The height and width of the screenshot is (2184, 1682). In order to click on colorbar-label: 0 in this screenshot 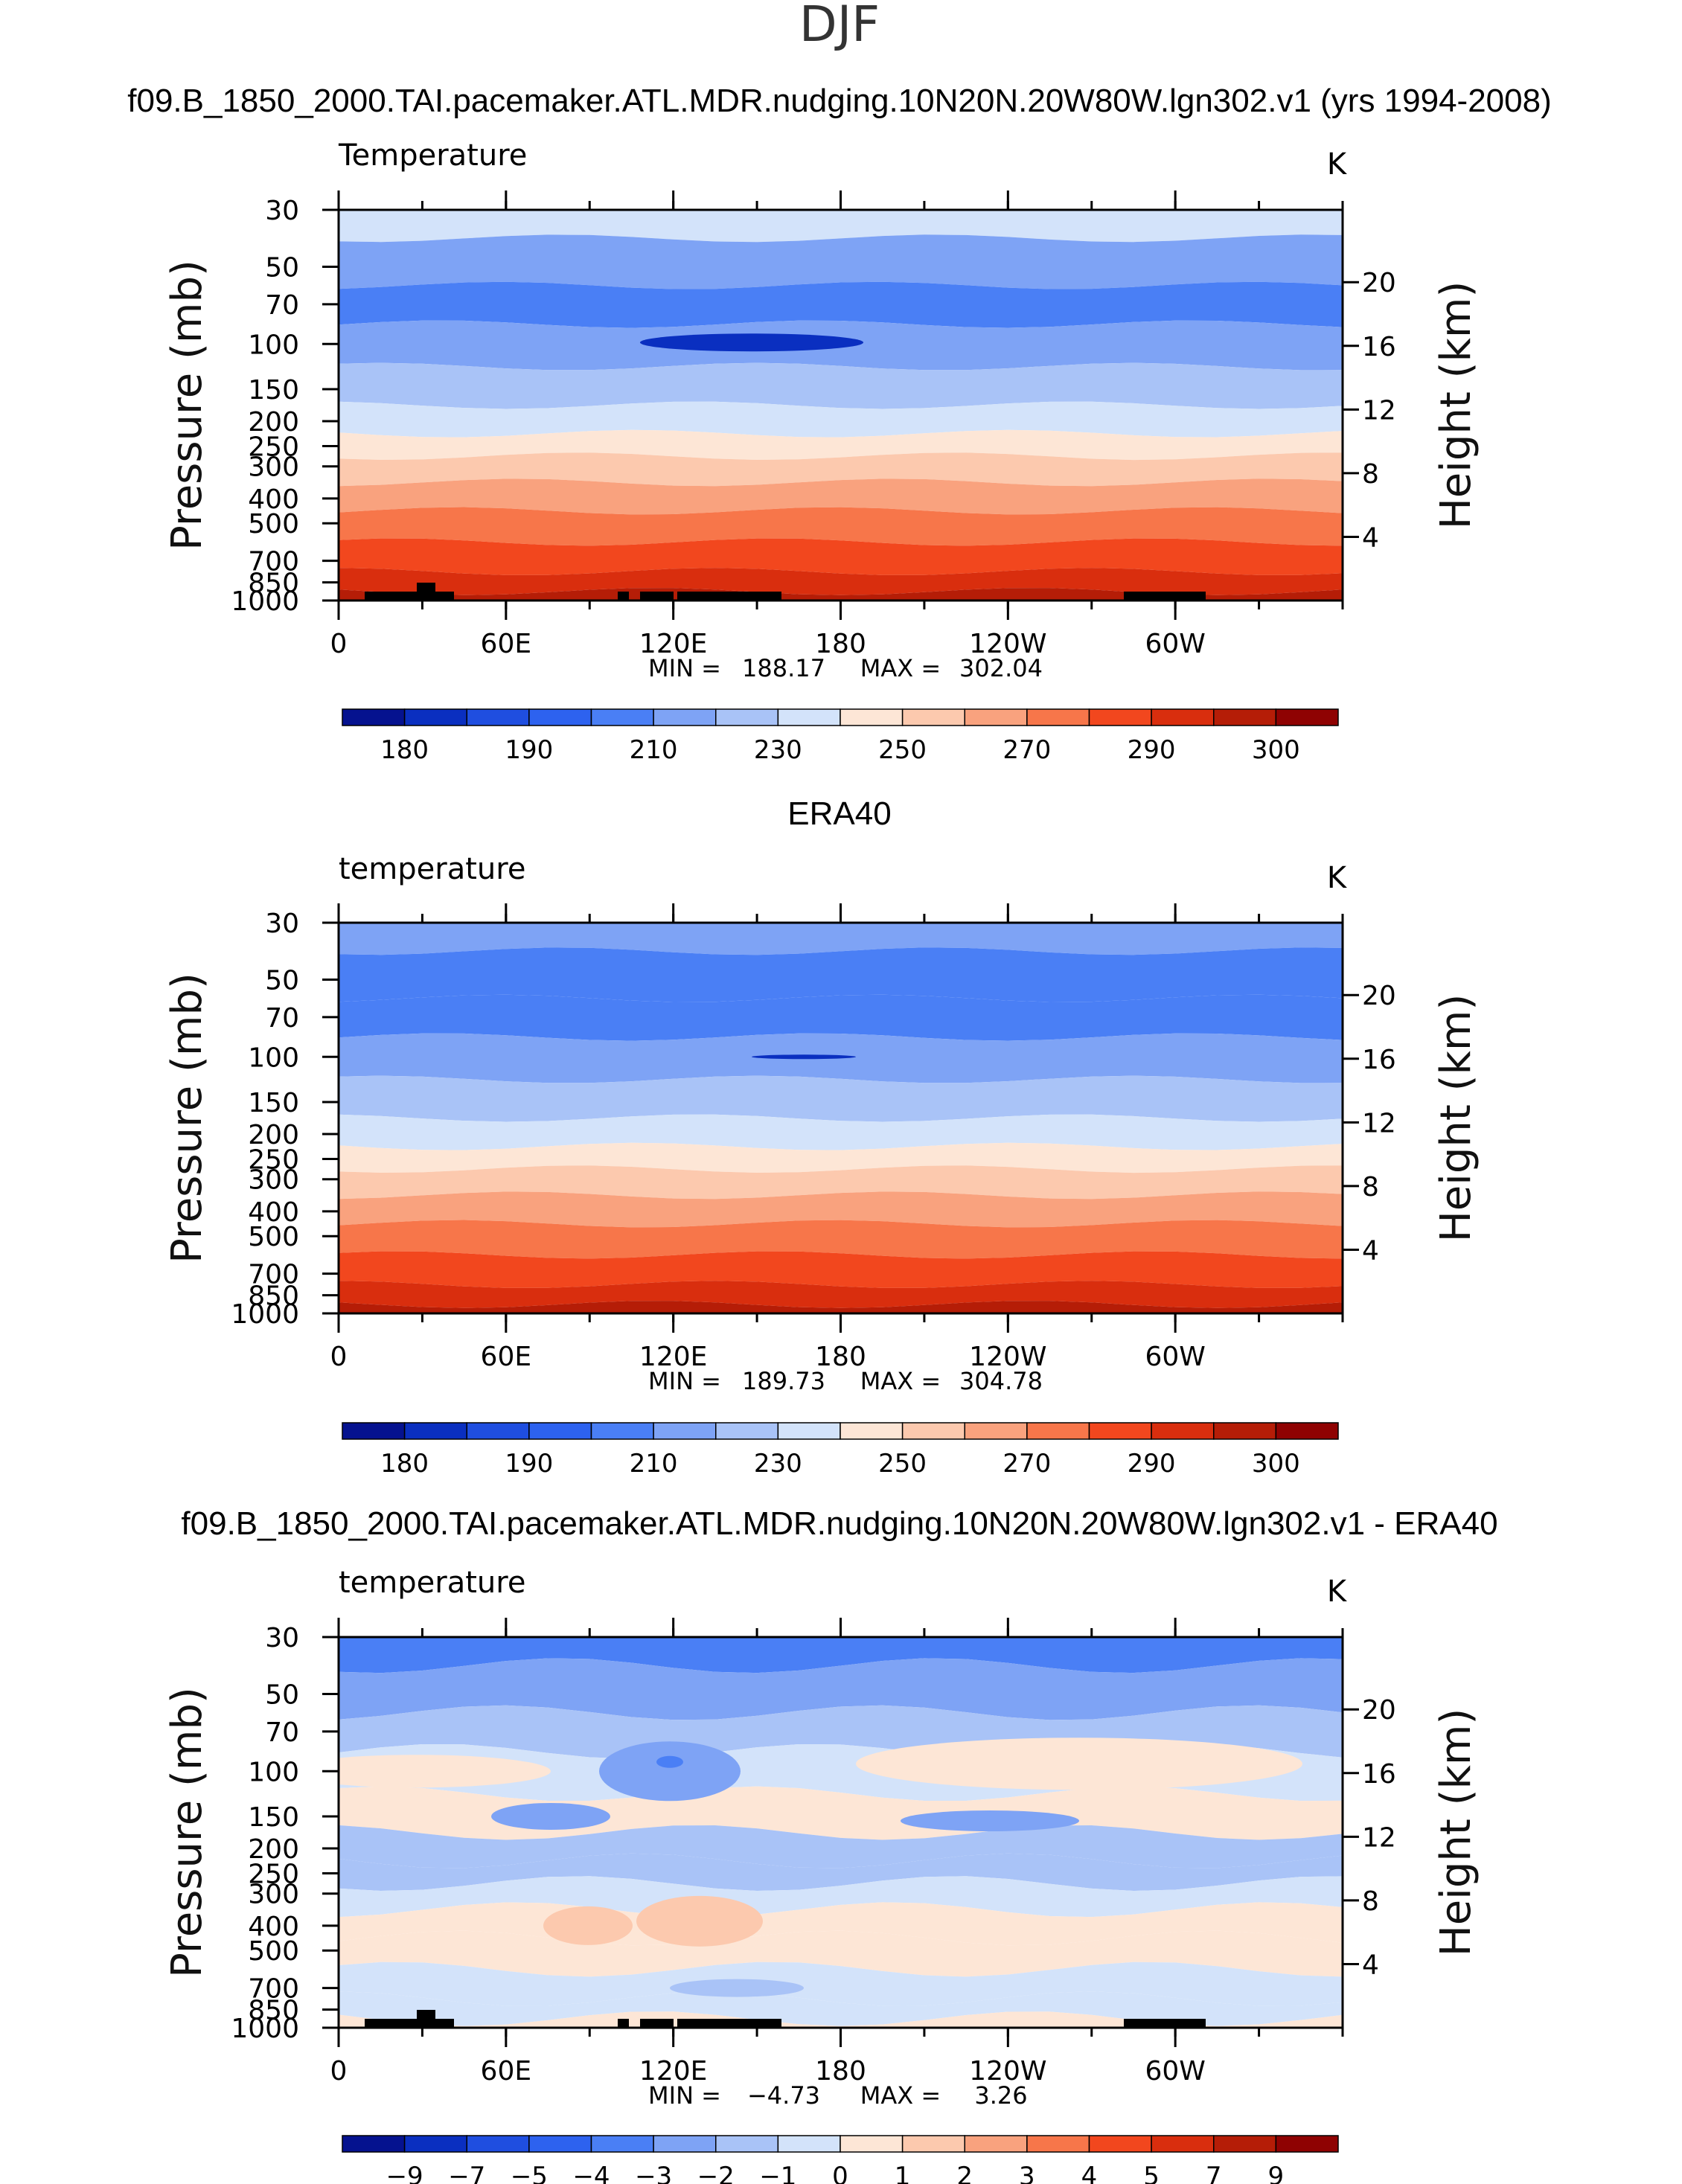, I will do `click(840, 2173)`.